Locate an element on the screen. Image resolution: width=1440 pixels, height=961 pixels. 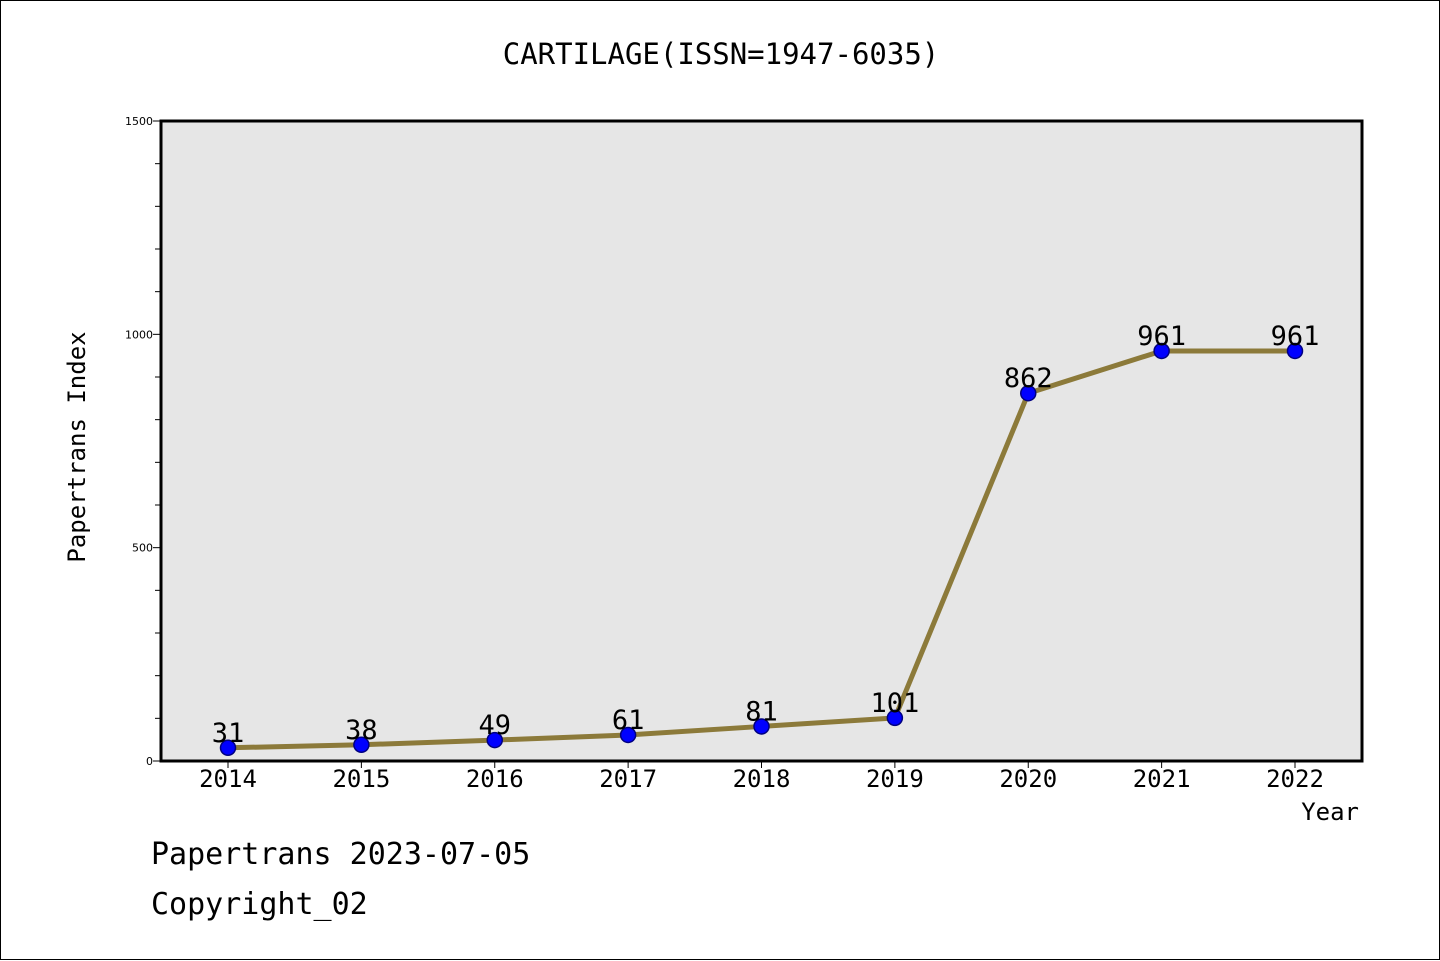
data-label: 61 is located at coordinates (628, 720).